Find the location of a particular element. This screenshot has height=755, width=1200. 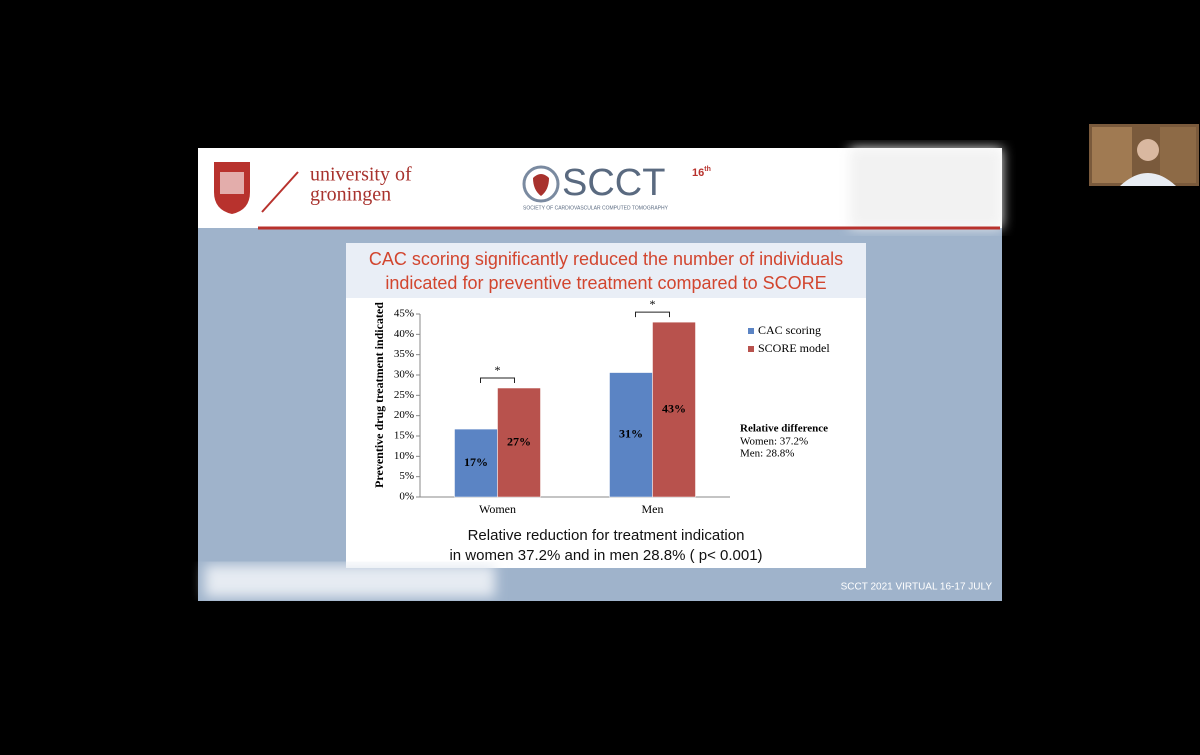

footer: SCCT 2021 VIRTUAL 16-17 JULY is located at coordinates (917, 587).